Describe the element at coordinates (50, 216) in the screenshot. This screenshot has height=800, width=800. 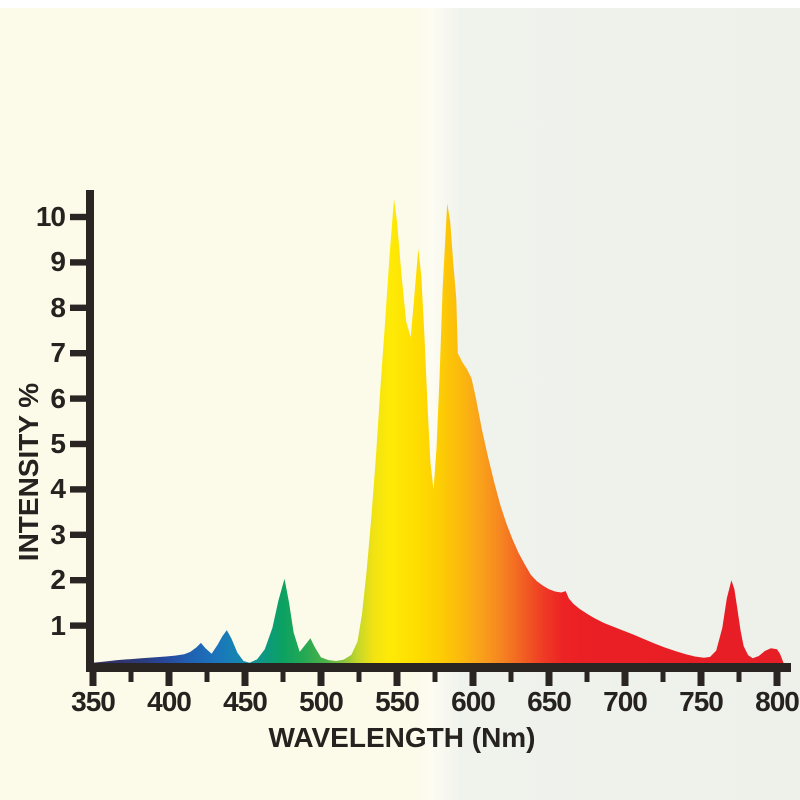
I see `y-tick-label: 10` at that location.